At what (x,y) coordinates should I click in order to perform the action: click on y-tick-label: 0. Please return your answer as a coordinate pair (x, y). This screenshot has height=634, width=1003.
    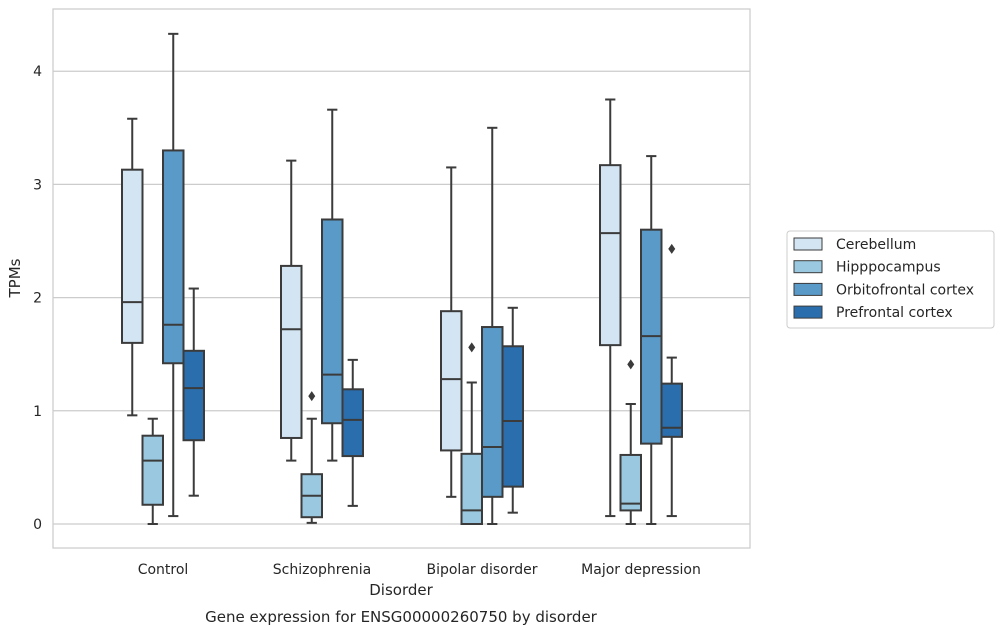
    Looking at the image, I should click on (37, 525).